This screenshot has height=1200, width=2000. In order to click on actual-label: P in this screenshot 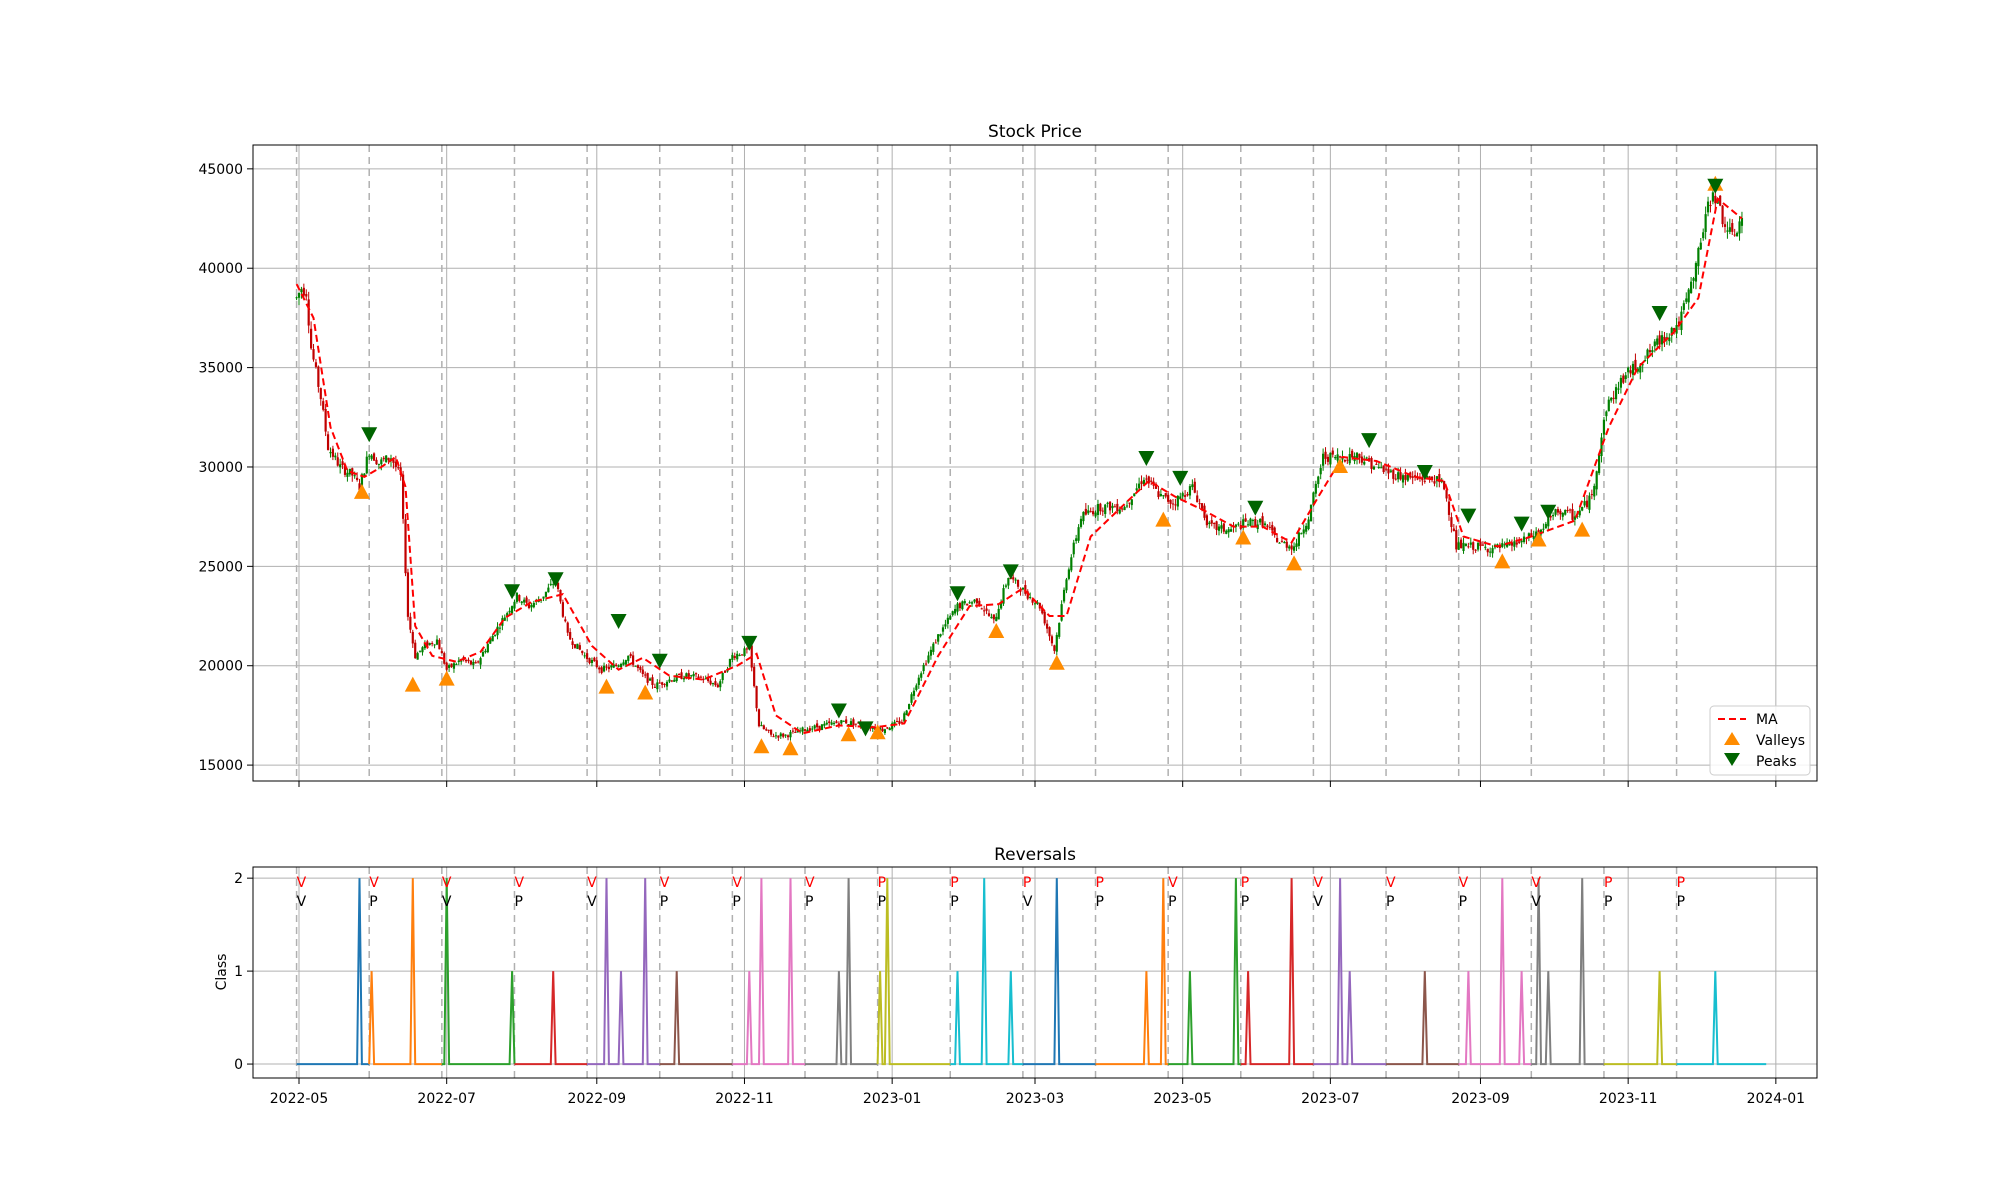, I will do `click(1390, 902)`.